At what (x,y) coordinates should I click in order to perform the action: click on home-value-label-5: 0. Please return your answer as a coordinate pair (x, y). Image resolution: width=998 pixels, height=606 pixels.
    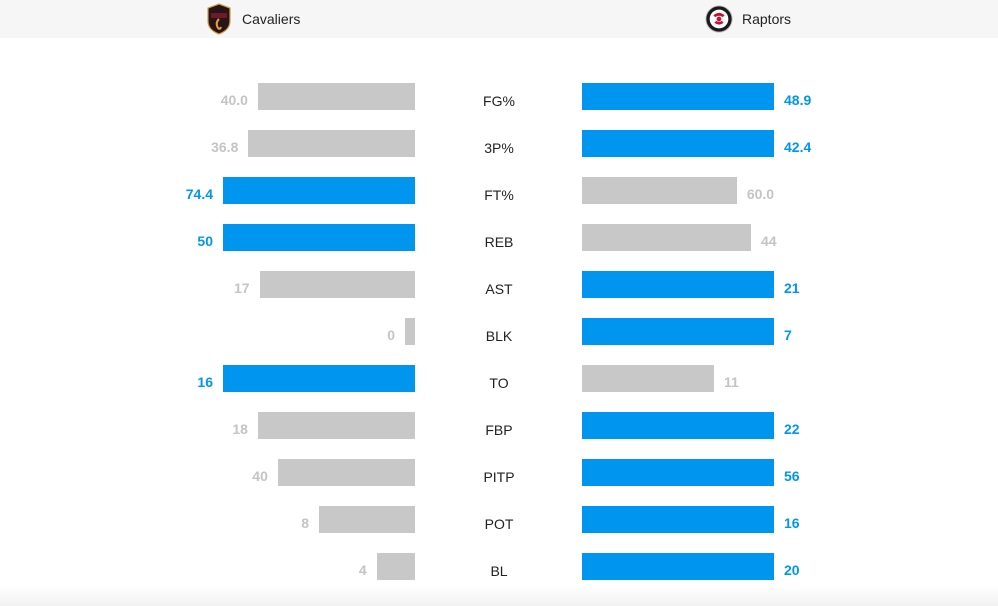
    Looking at the image, I should click on (391, 335).